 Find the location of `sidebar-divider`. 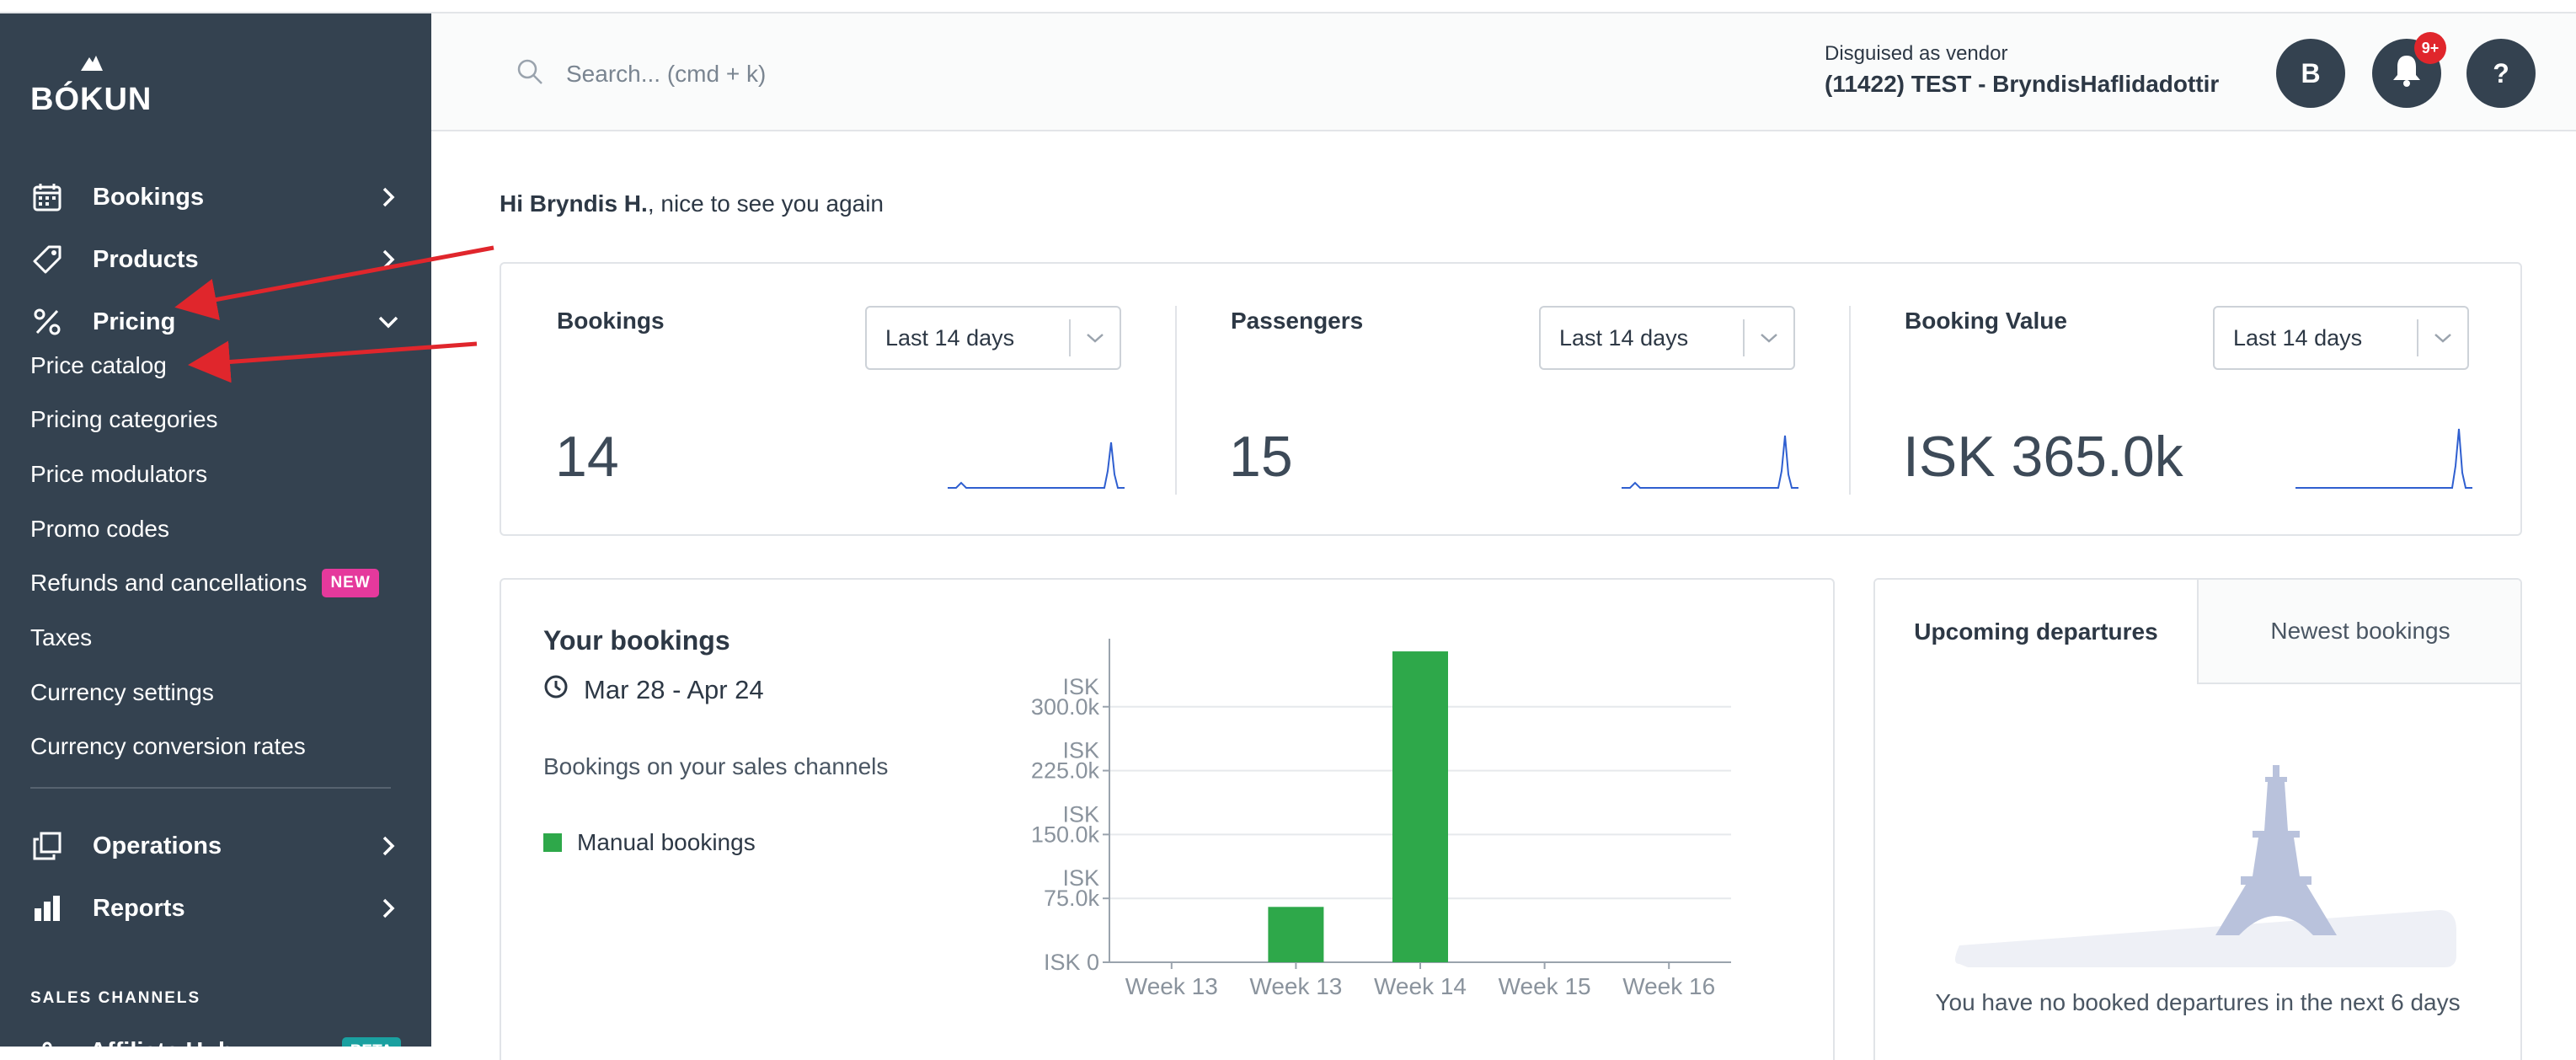

sidebar-divider is located at coordinates (210, 788).